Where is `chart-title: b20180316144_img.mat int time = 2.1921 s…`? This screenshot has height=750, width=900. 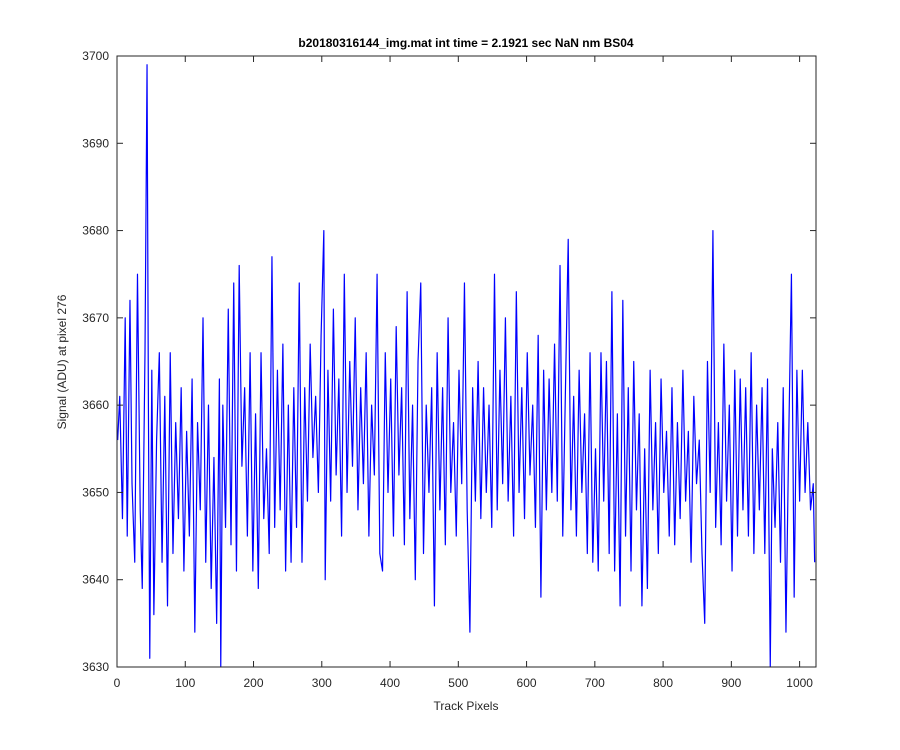
chart-title: b20180316144_img.mat int time = 2.1921 s… is located at coordinates (466, 43).